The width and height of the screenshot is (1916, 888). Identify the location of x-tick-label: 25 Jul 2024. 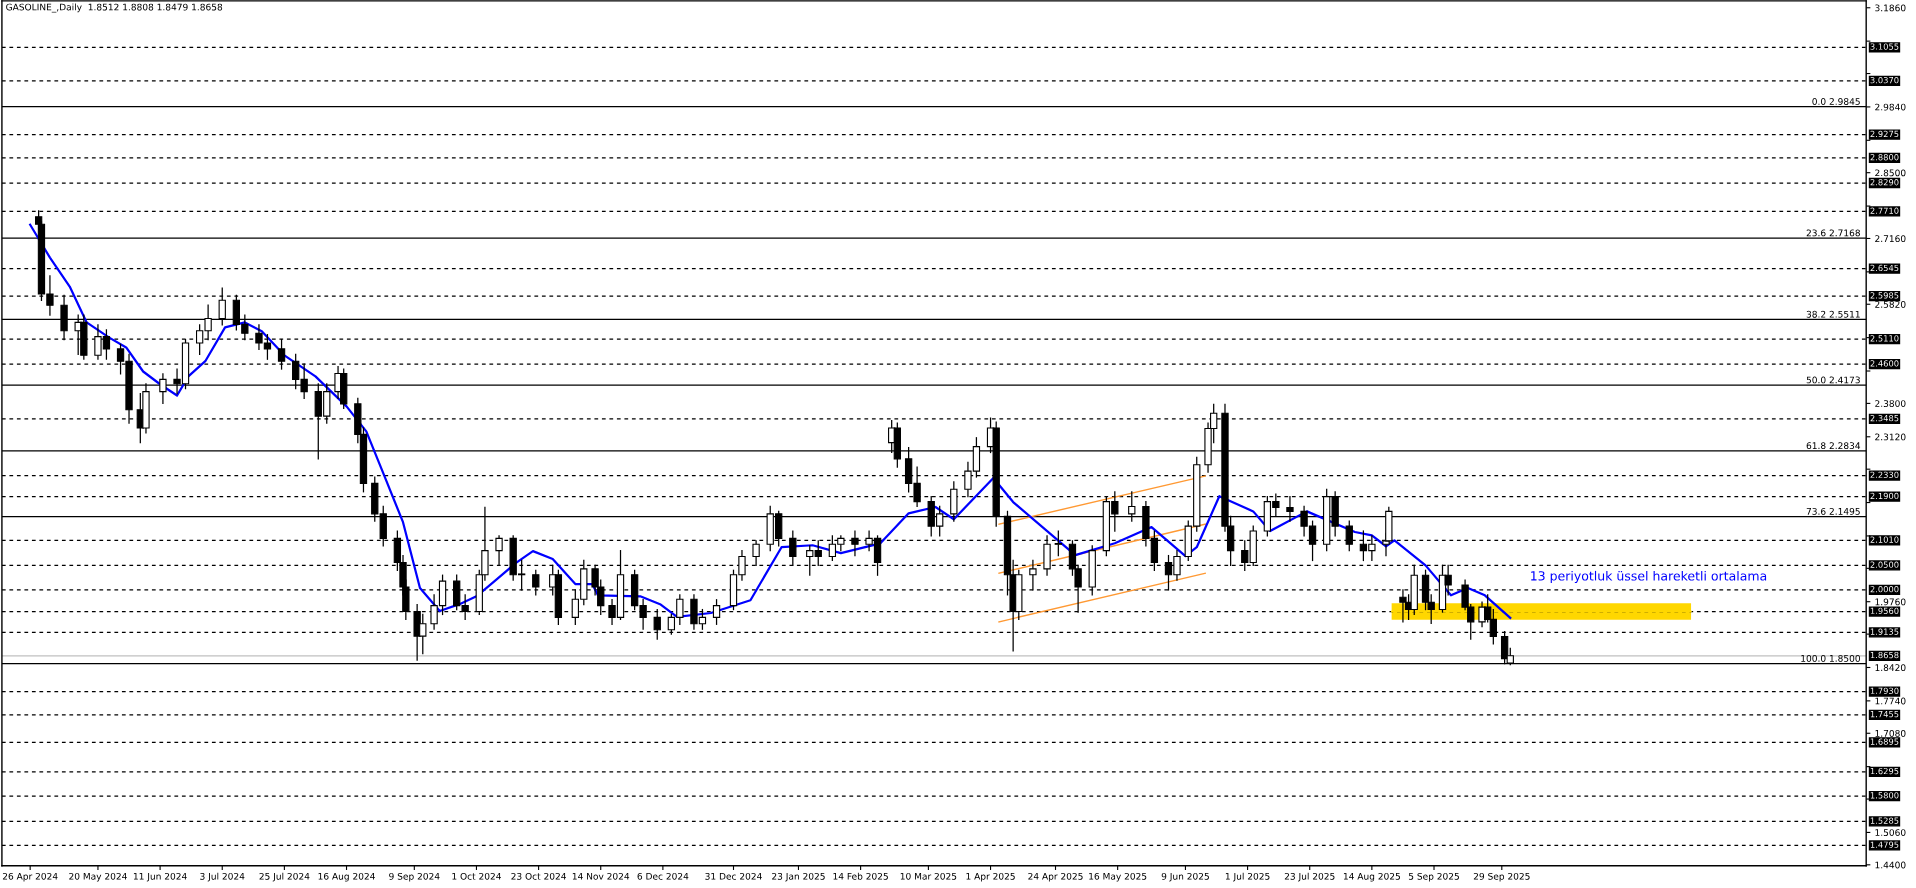
(284, 877).